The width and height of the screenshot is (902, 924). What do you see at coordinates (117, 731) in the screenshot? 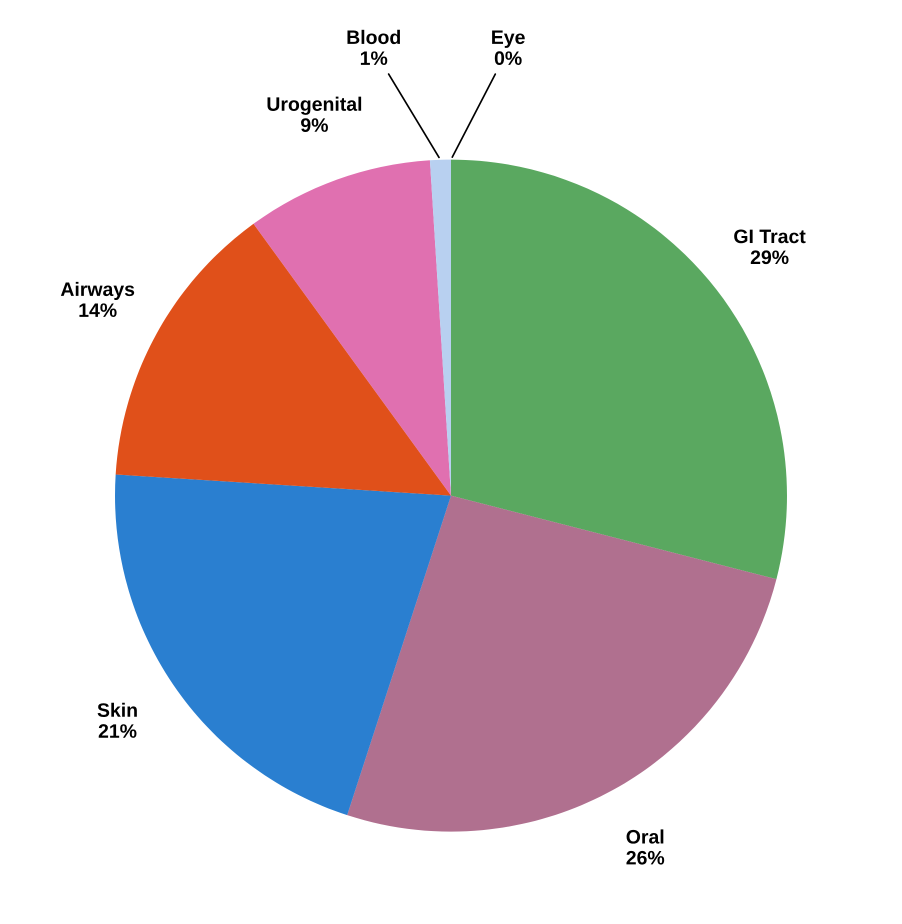
I see `data-label: 21%` at bounding box center [117, 731].